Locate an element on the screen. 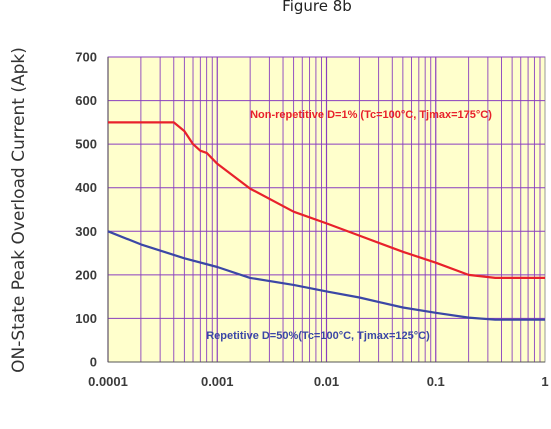  x-tick-label: 0.0001 is located at coordinates (108, 381).